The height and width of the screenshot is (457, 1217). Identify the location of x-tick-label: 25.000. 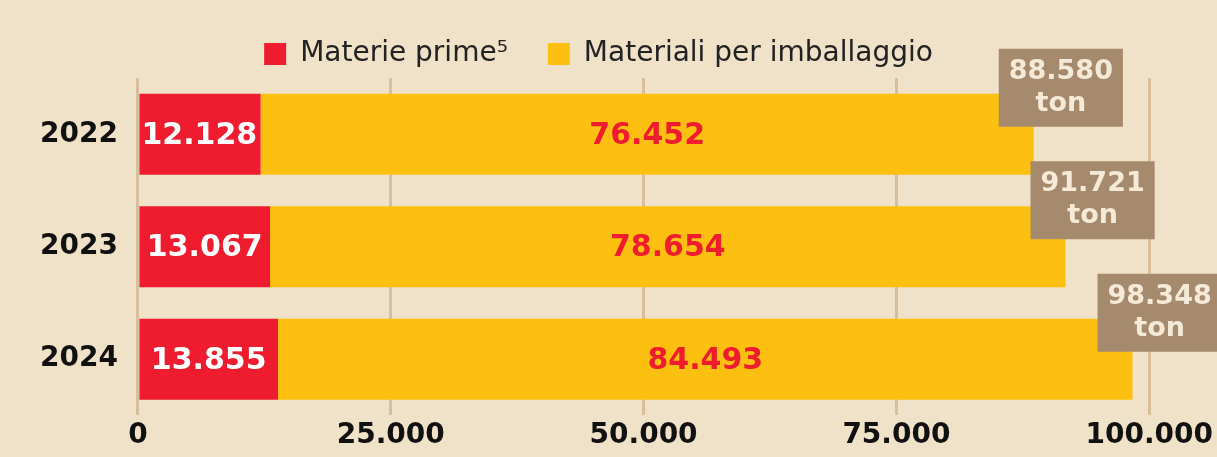
(390, 434).